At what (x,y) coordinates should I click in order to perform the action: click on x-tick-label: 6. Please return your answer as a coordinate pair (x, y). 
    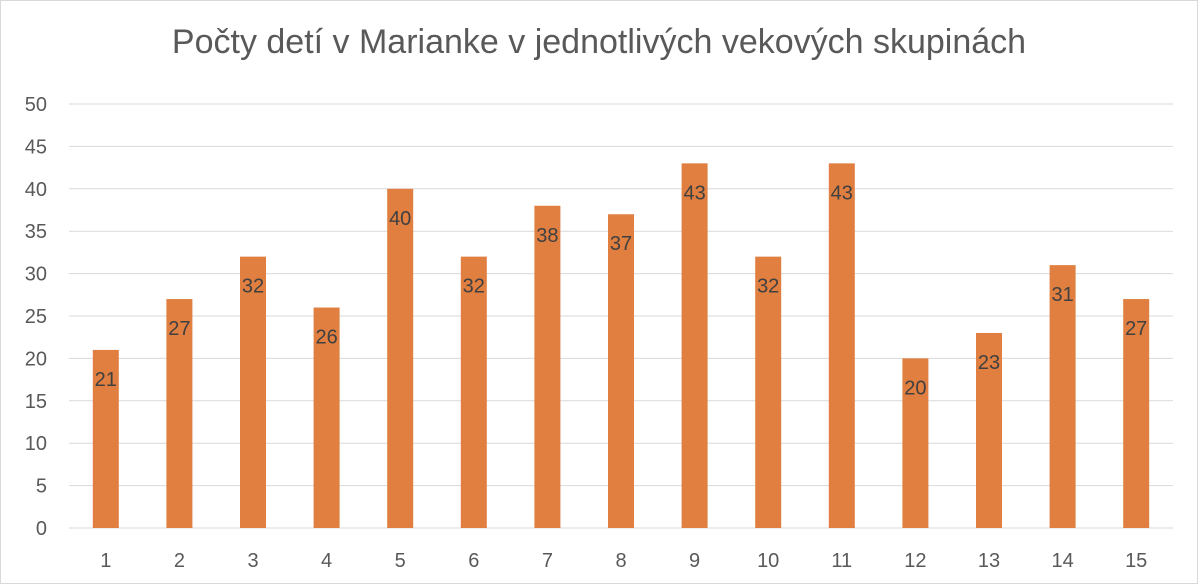
    Looking at the image, I should click on (473, 561).